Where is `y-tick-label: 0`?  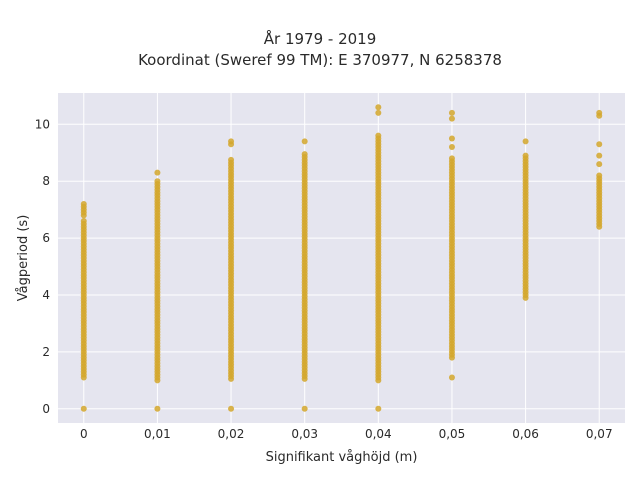 y-tick-label: 0 is located at coordinates (46, 409).